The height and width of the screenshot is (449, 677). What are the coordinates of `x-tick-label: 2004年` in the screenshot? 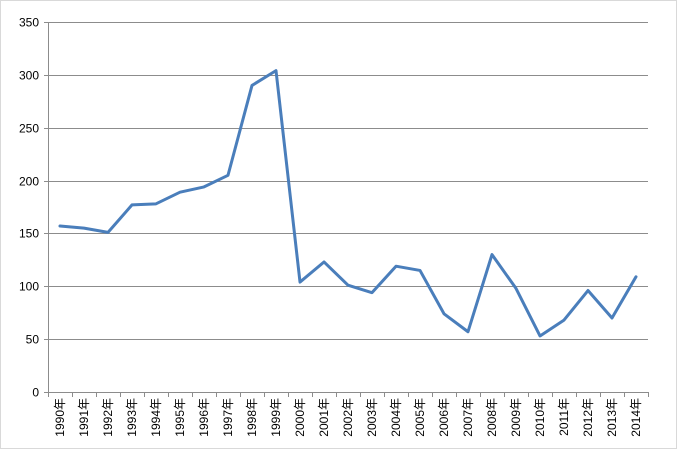 It's located at (396, 417).